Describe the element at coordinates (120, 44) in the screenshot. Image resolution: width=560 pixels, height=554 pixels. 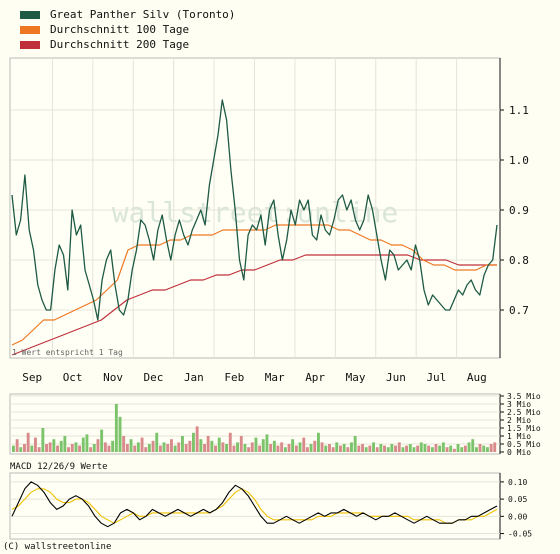
I see `legend-label-ma200: Durchschnitt 200 Tage` at that location.